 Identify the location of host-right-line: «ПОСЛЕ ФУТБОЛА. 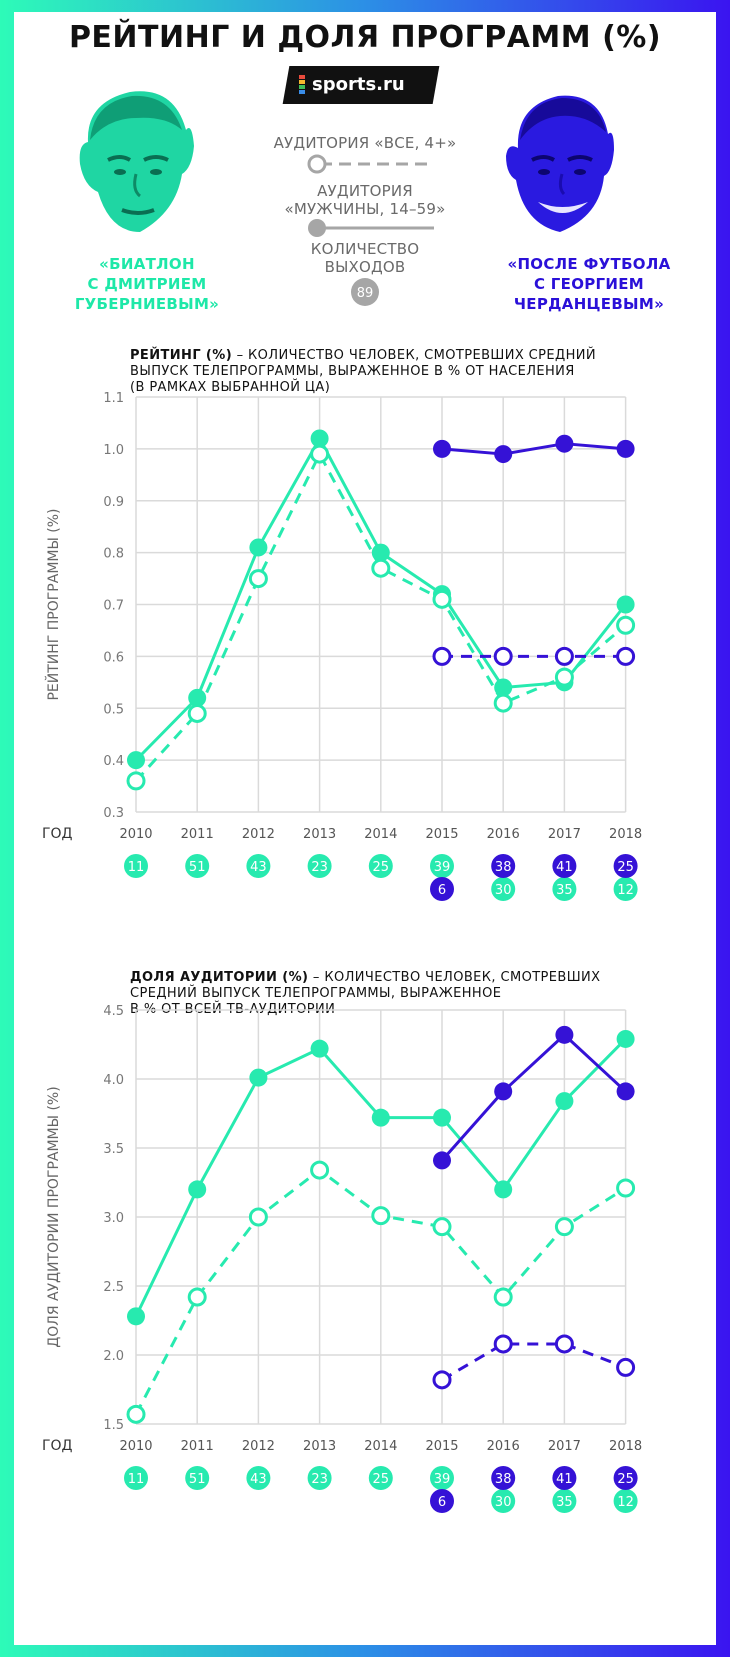
(589, 264).